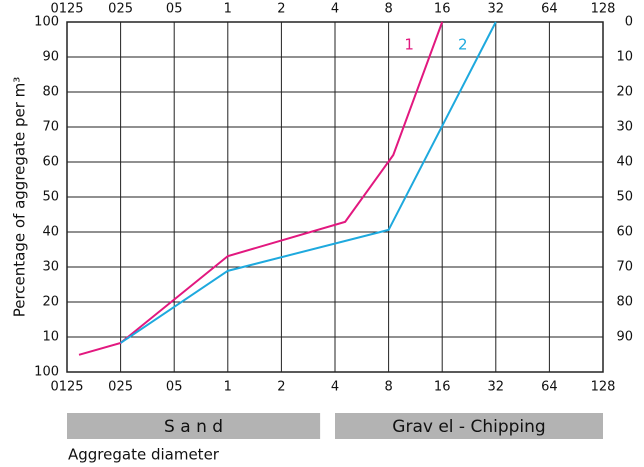 Image resolution: width=644 pixels, height=467 pixels. I want to click on x-tick-label: 32, so click(496, 387).